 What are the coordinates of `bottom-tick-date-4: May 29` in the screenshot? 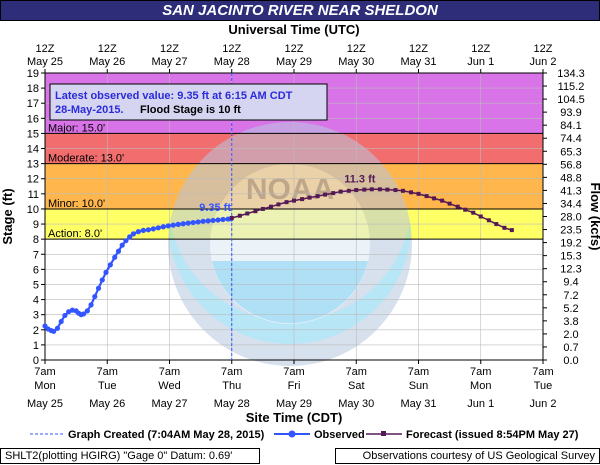 It's located at (294, 404).